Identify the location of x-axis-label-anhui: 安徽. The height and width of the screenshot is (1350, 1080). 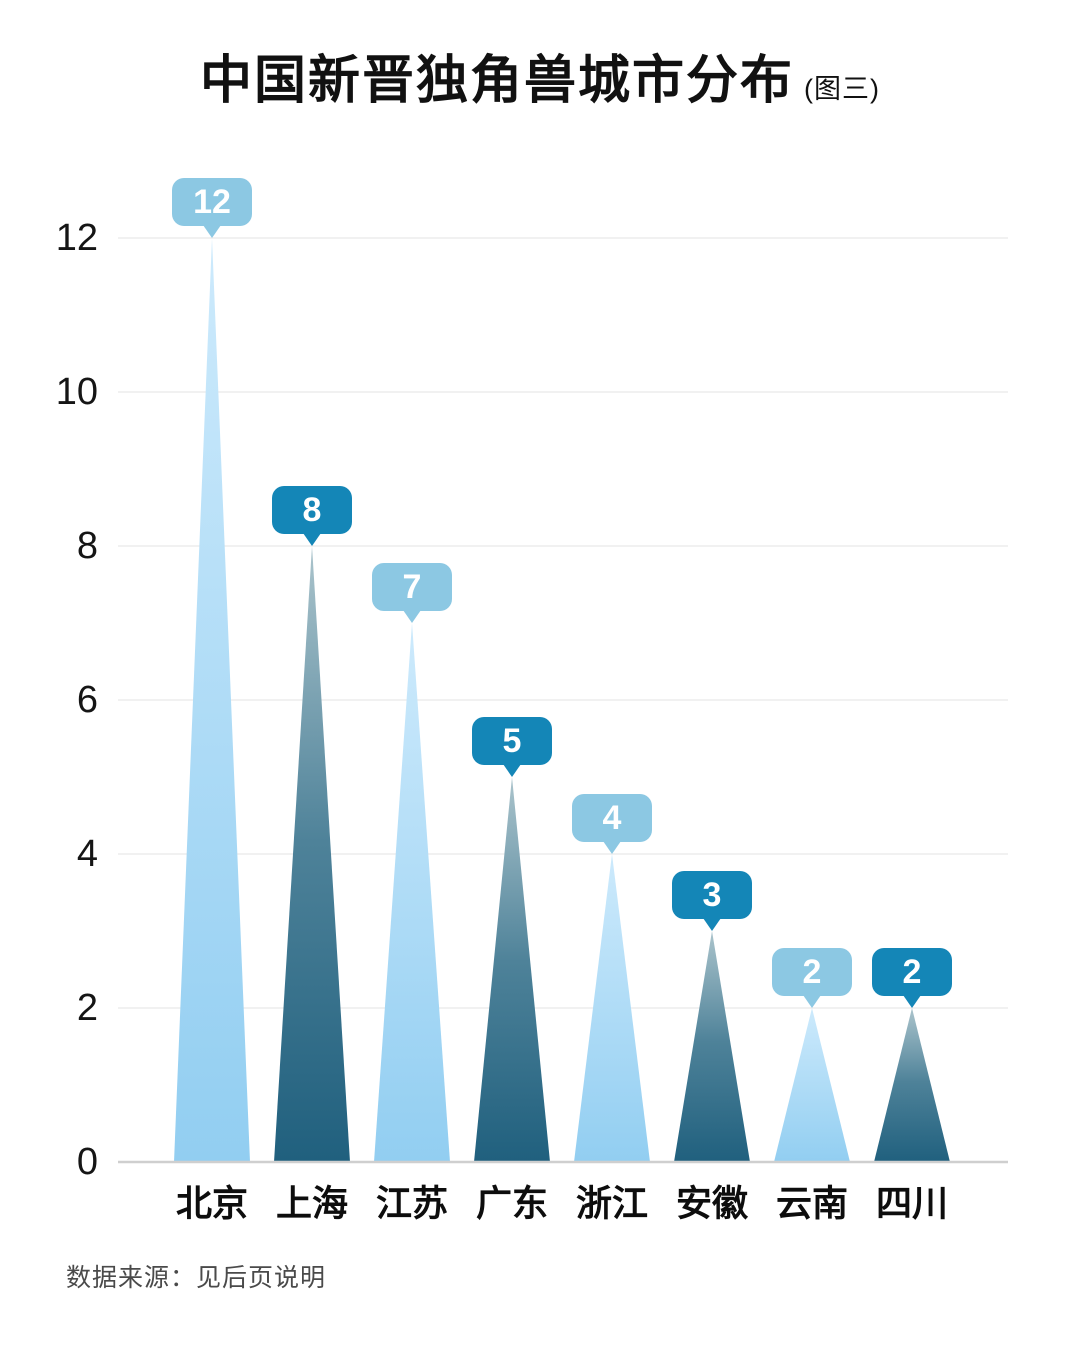
(712, 1203).